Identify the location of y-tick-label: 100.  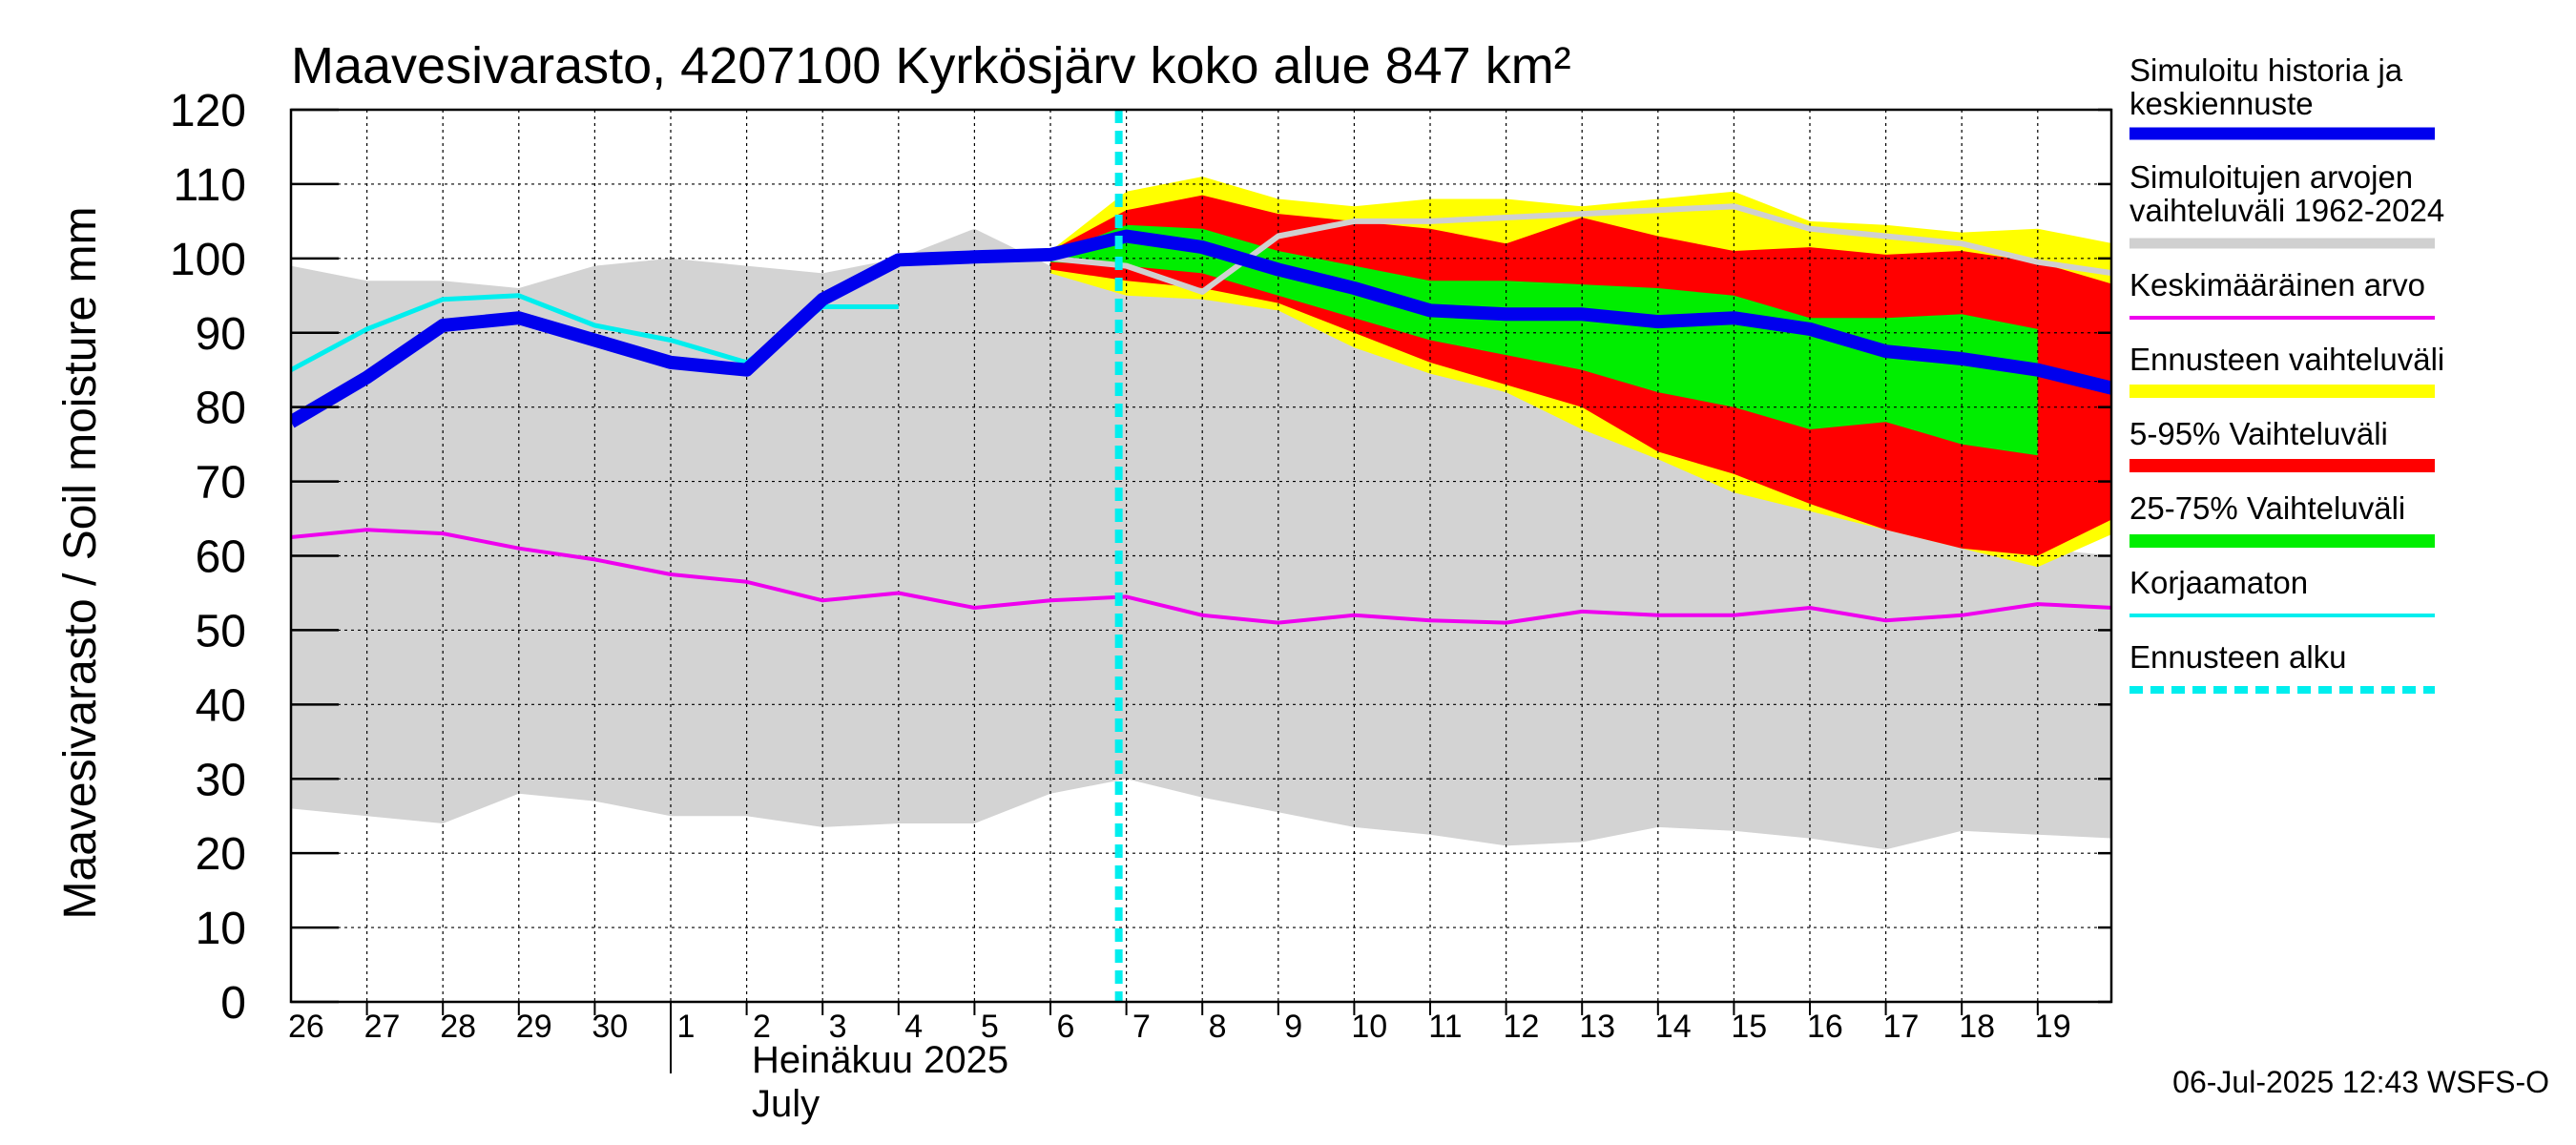
(208, 260).